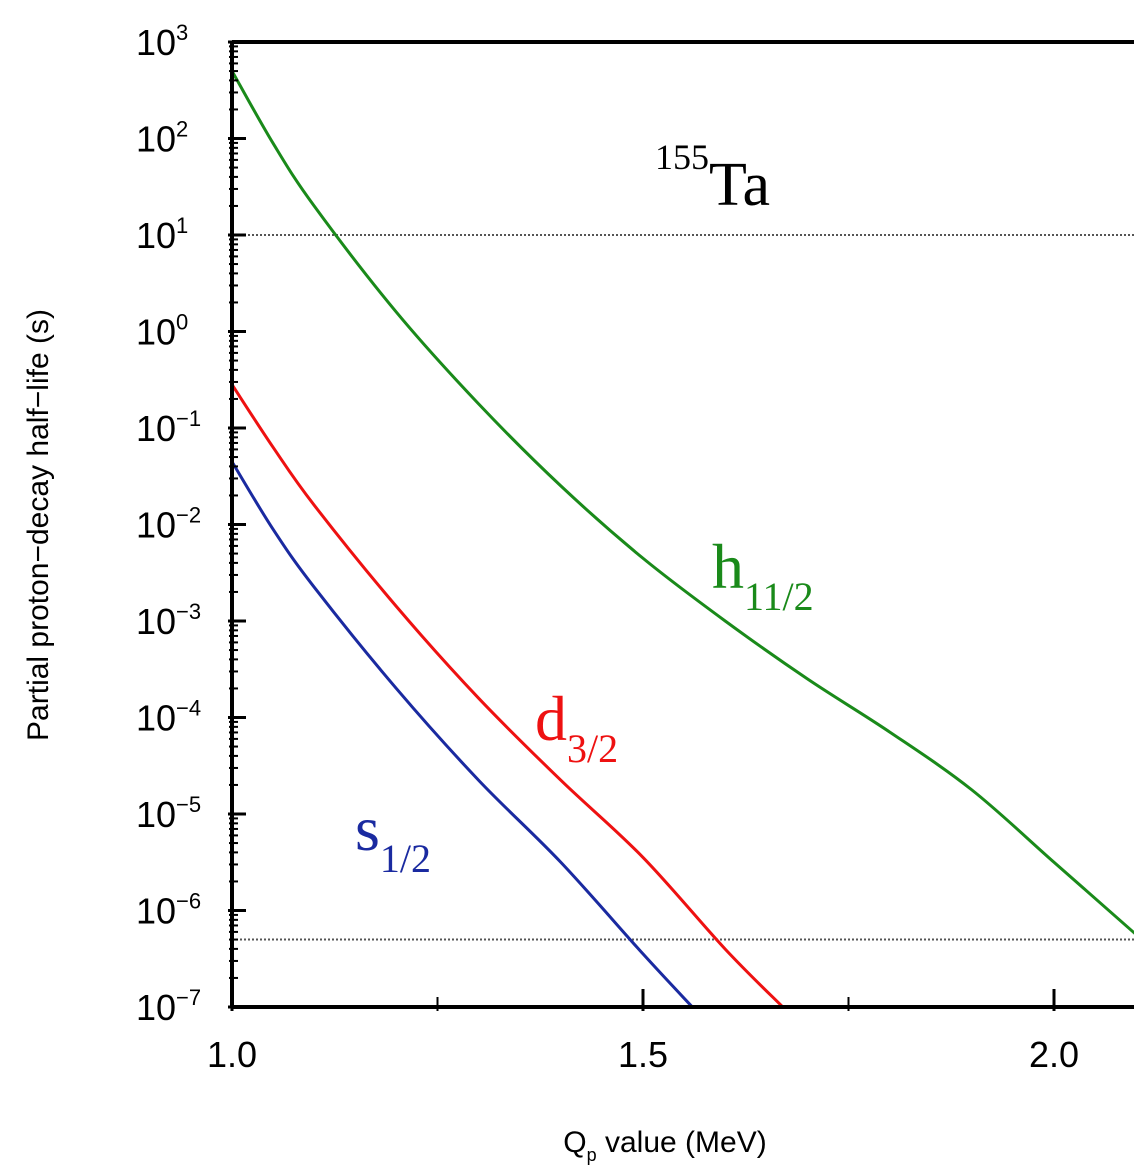 This screenshot has width=1134, height=1176. What do you see at coordinates (168, 524) in the screenshot?
I see `y-tick-label: 10⁻²` at bounding box center [168, 524].